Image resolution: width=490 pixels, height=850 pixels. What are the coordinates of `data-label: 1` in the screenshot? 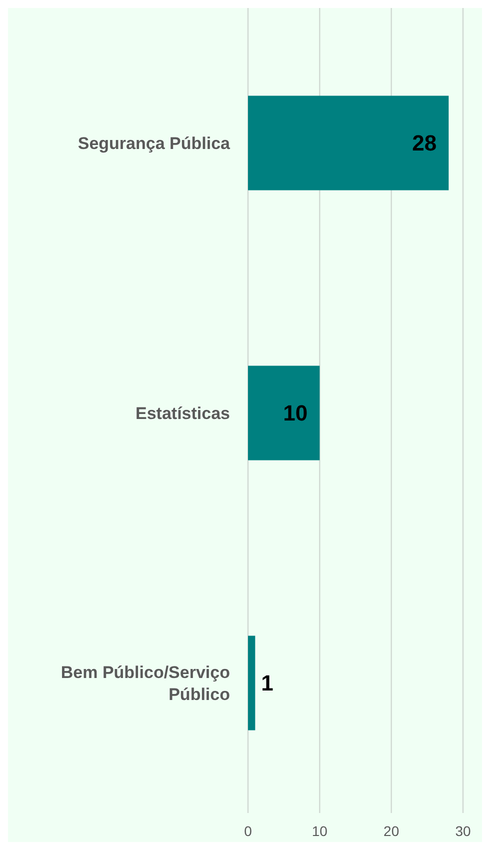 It's located at (267, 683).